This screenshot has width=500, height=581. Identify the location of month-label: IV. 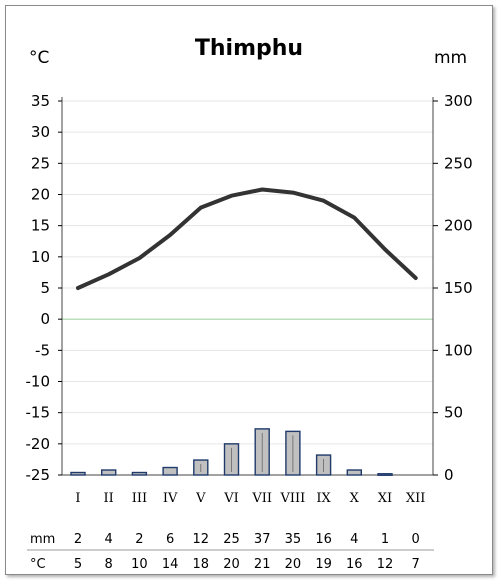
(170, 498).